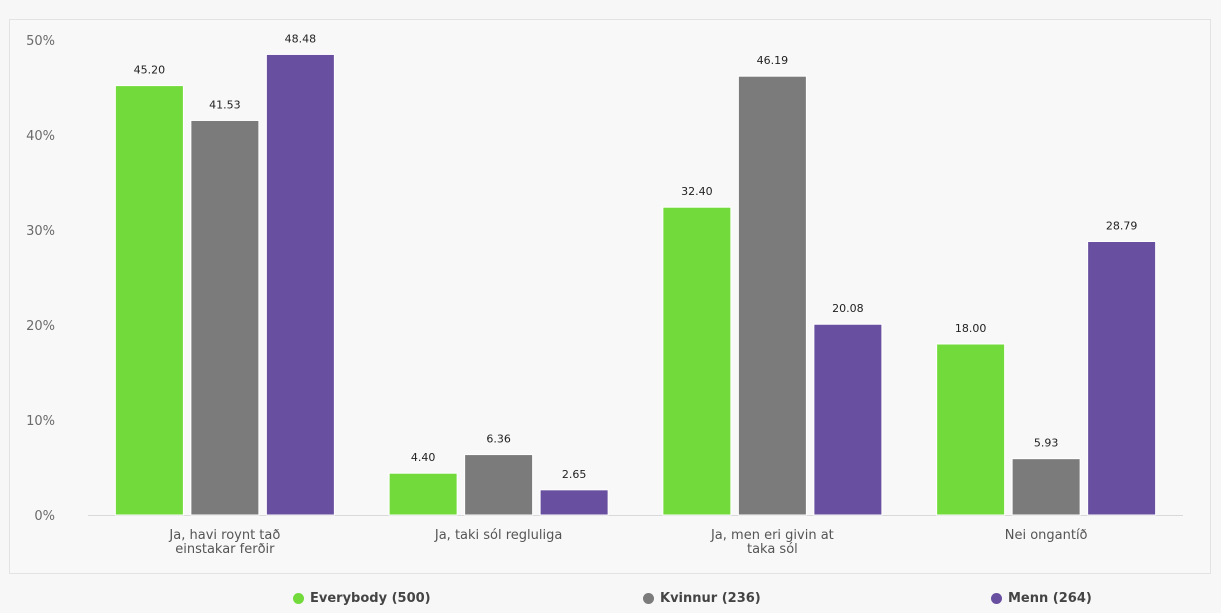 The image size is (1221, 613). I want to click on x-tick-label: Ja, havi roynt tað, so click(224, 535).